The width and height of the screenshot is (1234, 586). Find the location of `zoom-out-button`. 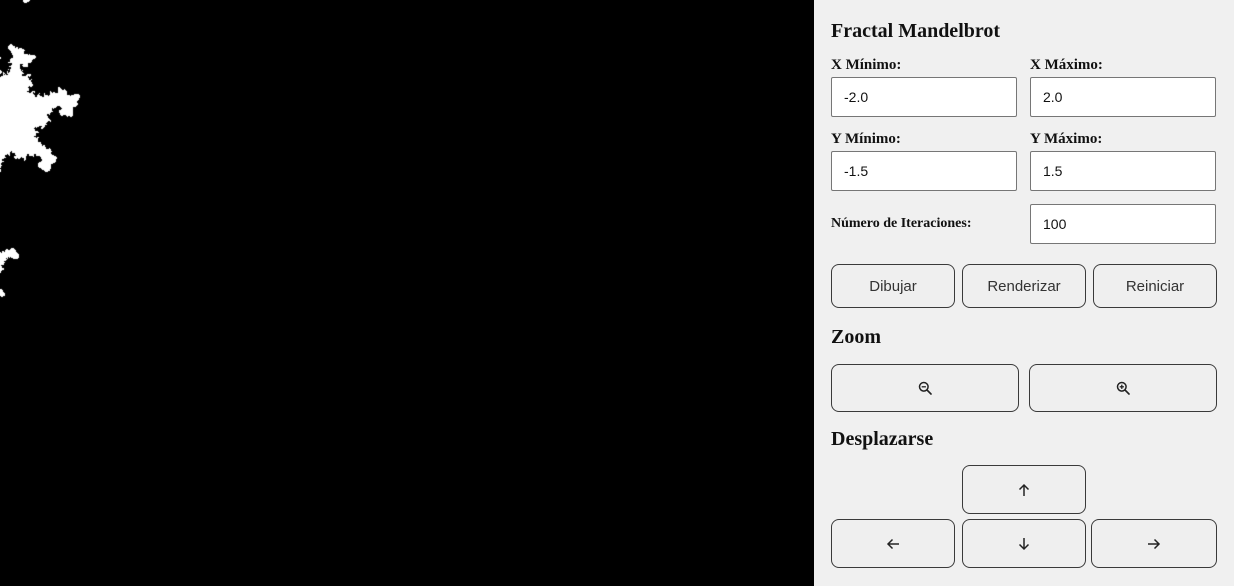

zoom-out-button is located at coordinates (925, 388).